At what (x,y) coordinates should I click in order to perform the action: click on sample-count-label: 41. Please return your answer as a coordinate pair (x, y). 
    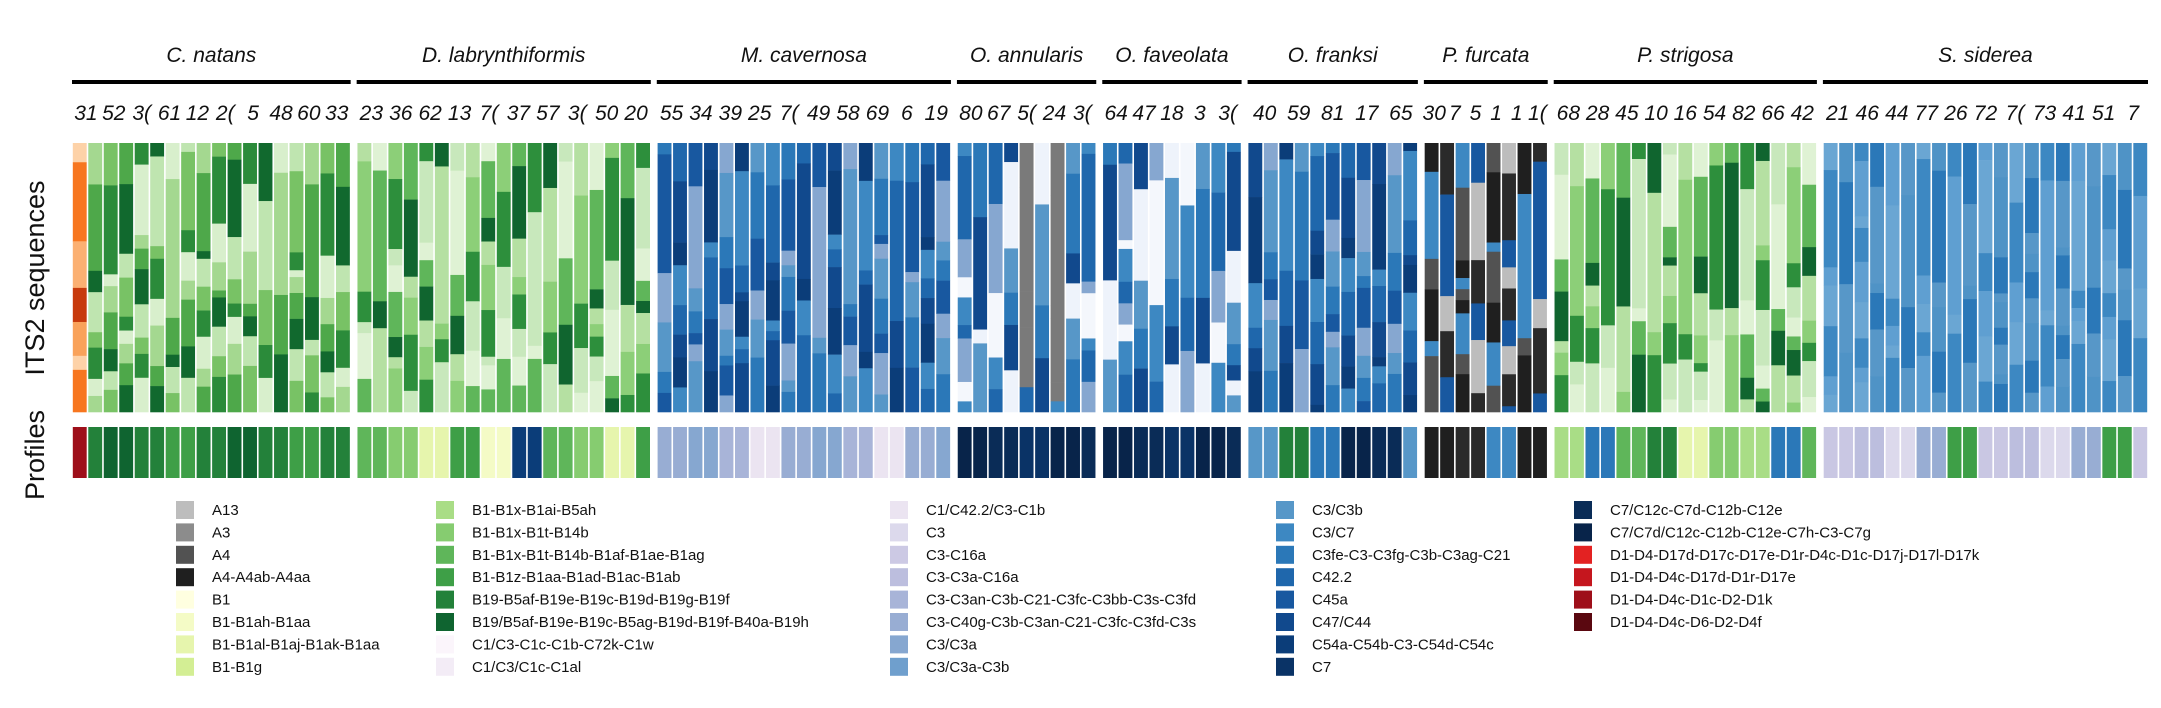
    Looking at the image, I should click on (2073, 113).